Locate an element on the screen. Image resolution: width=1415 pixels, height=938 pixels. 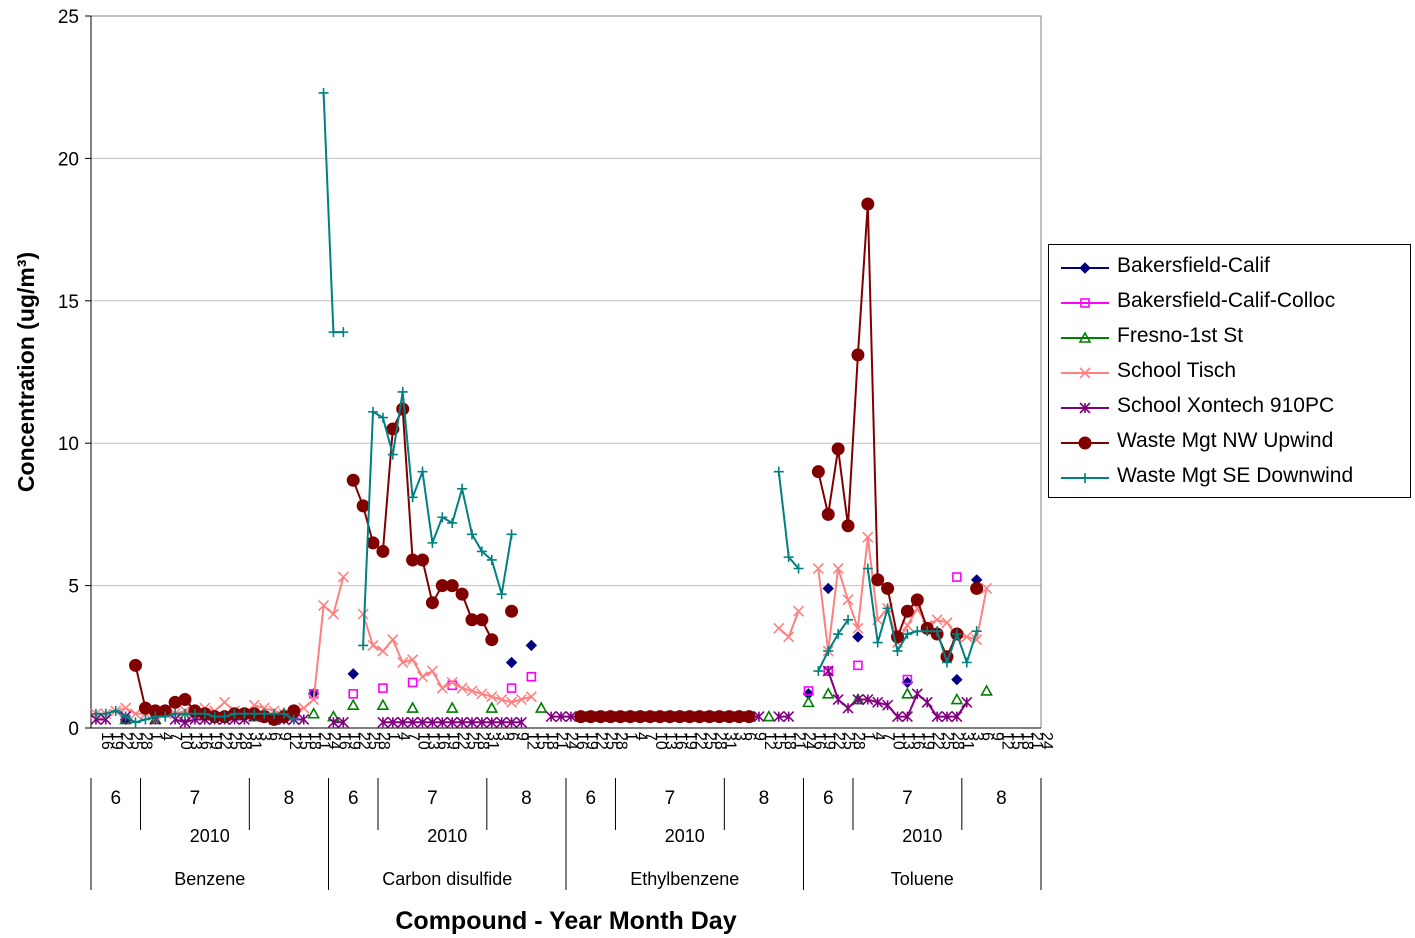
legend-item: Bakersfield-Calif is located at coordinates (1229, 267).